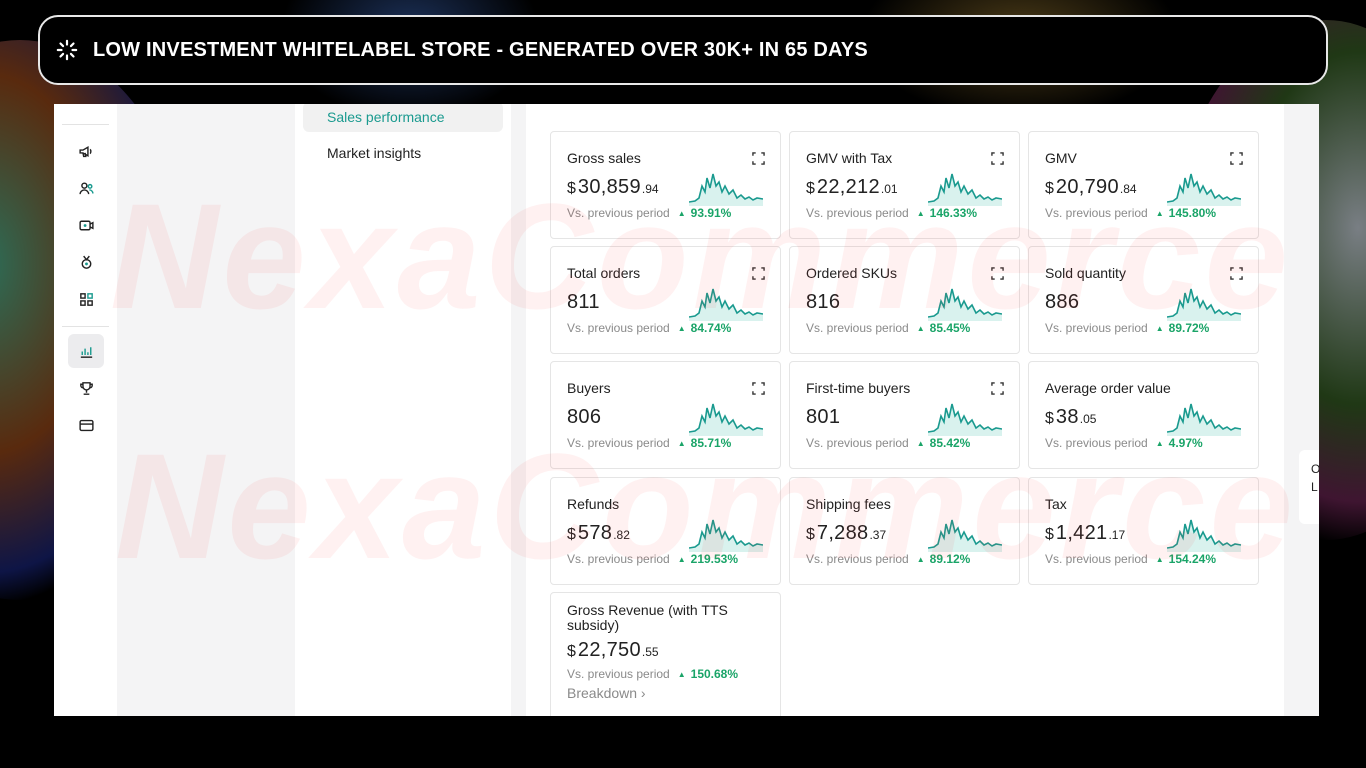 The height and width of the screenshot is (768, 1366). I want to click on metric-title: Gross Revenue (with TTS subsidy), so click(647, 617).